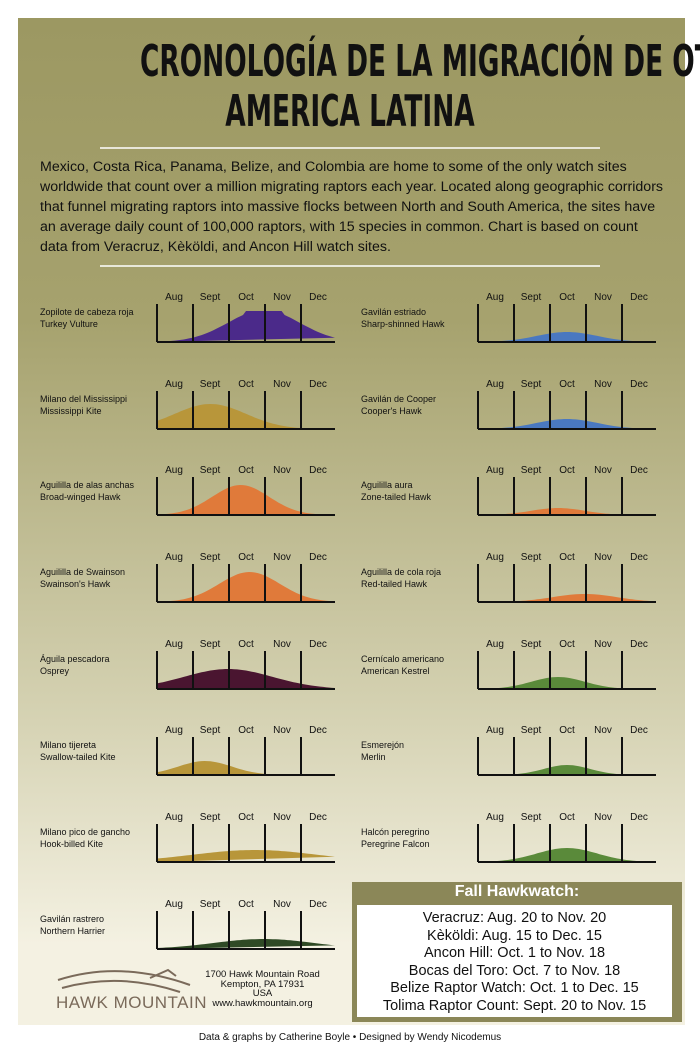 Image resolution: width=700 pixels, height=1050 pixels. I want to click on species-english: Broad-winged Hawk, so click(80, 497).